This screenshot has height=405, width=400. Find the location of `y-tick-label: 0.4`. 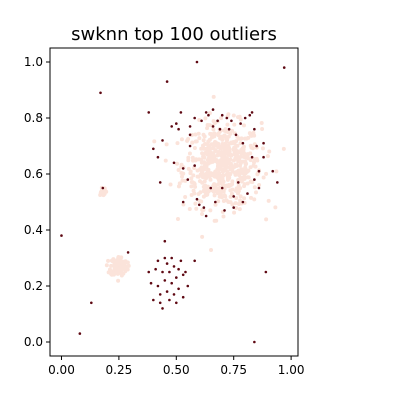

y-tick-label: 0.4 is located at coordinates (33, 230).